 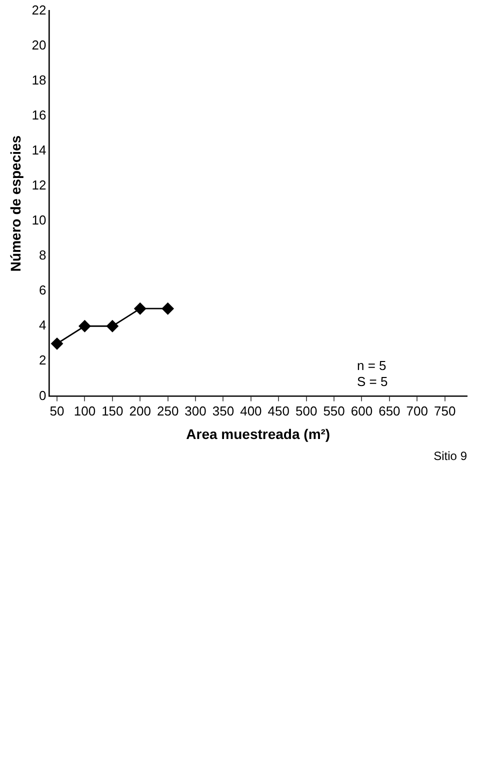 What do you see at coordinates (42, 255) in the screenshot?
I see `y-tick-label: 8` at bounding box center [42, 255].